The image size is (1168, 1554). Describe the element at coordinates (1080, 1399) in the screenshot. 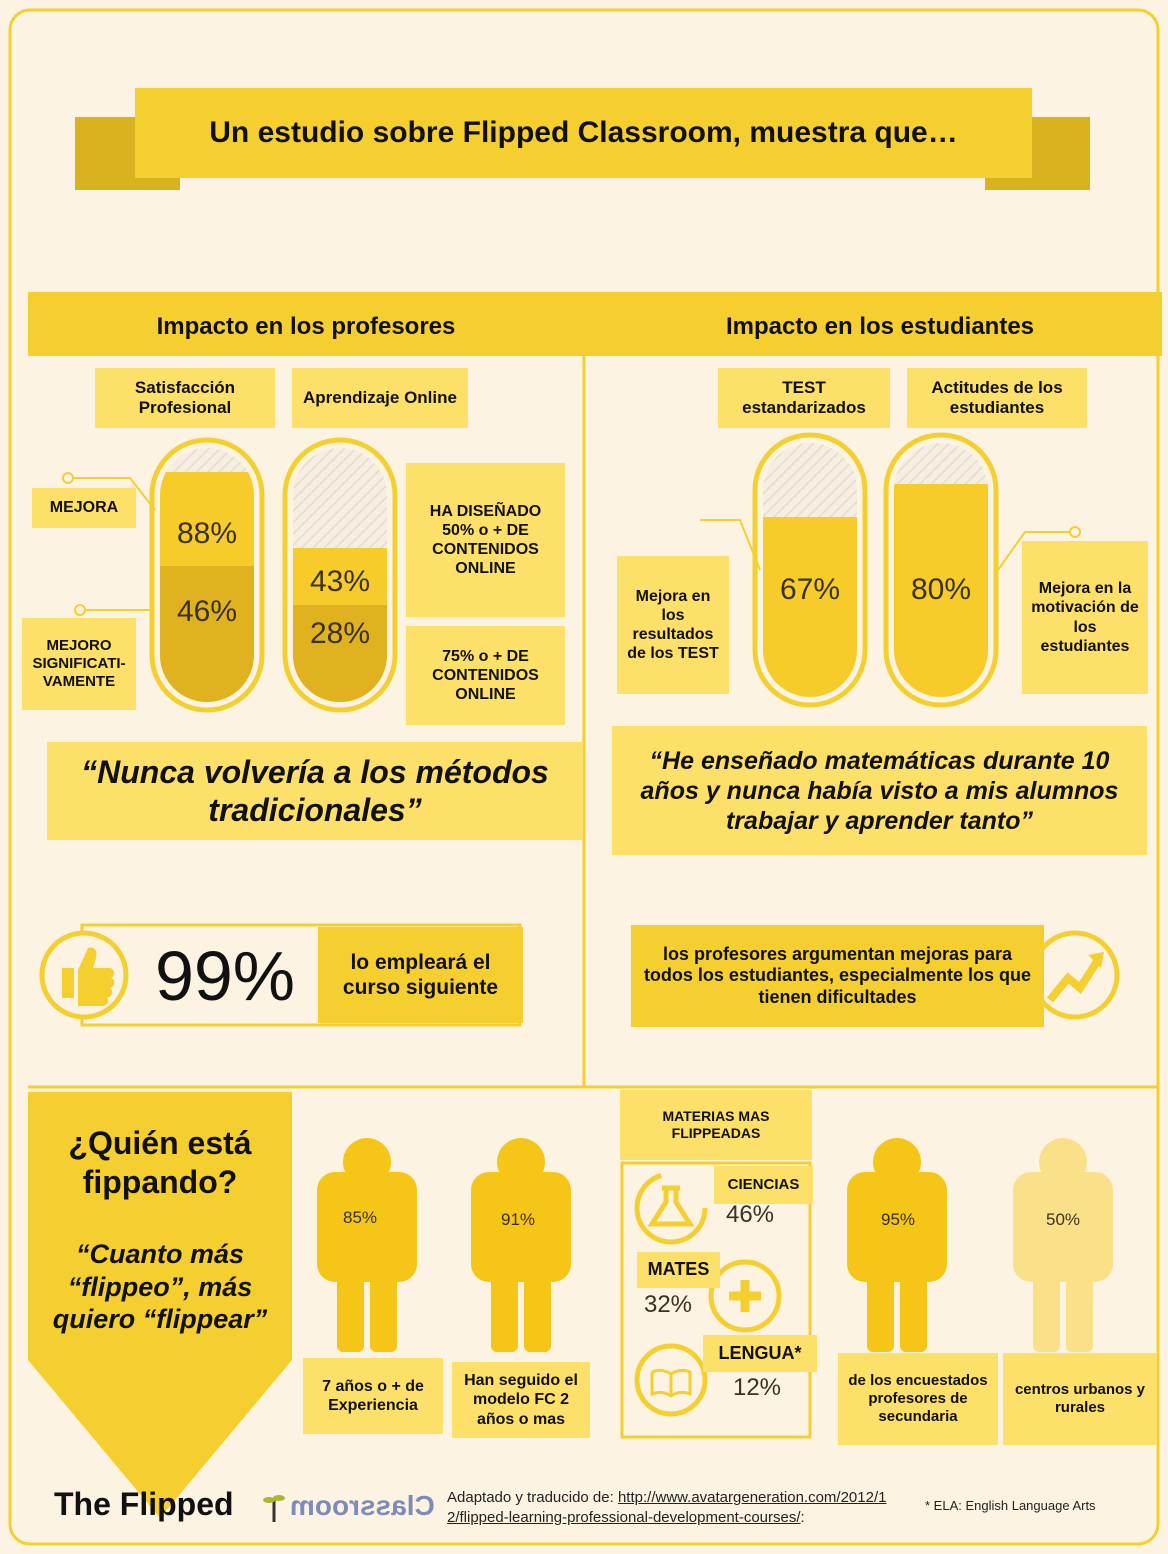

I see `figure-caption: centros urbanos y rurales` at that location.